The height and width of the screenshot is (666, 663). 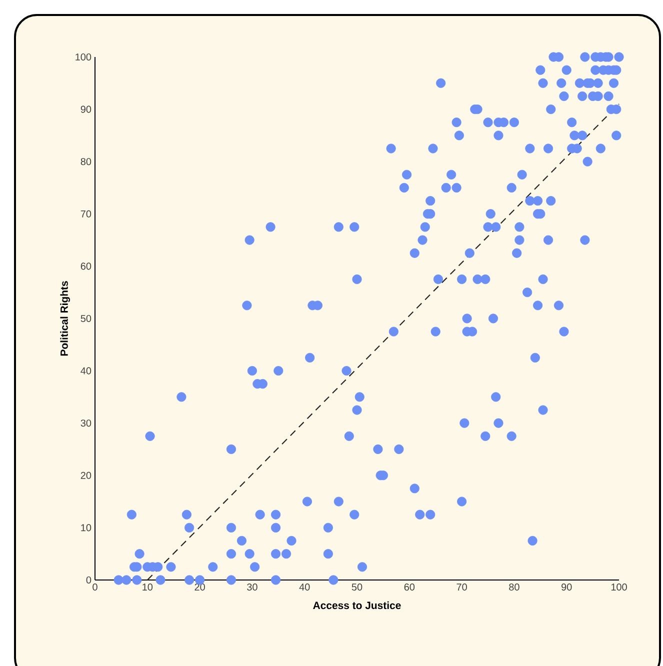 What do you see at coordinates (567, 587) in the screenshot?
I see `x-tick-label: 90` at bounding box center [567, 587].